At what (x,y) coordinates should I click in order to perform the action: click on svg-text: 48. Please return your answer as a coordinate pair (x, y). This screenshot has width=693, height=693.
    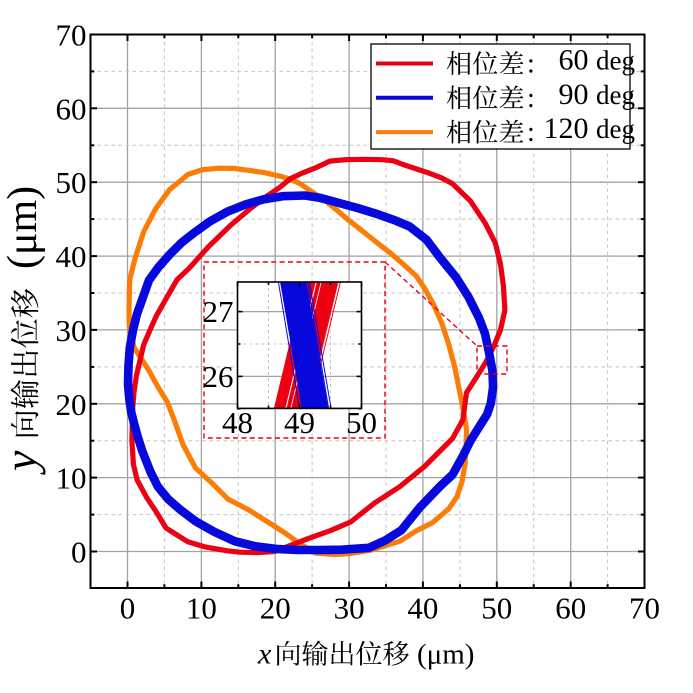
    Looking at the image, I should click on (237, 422).